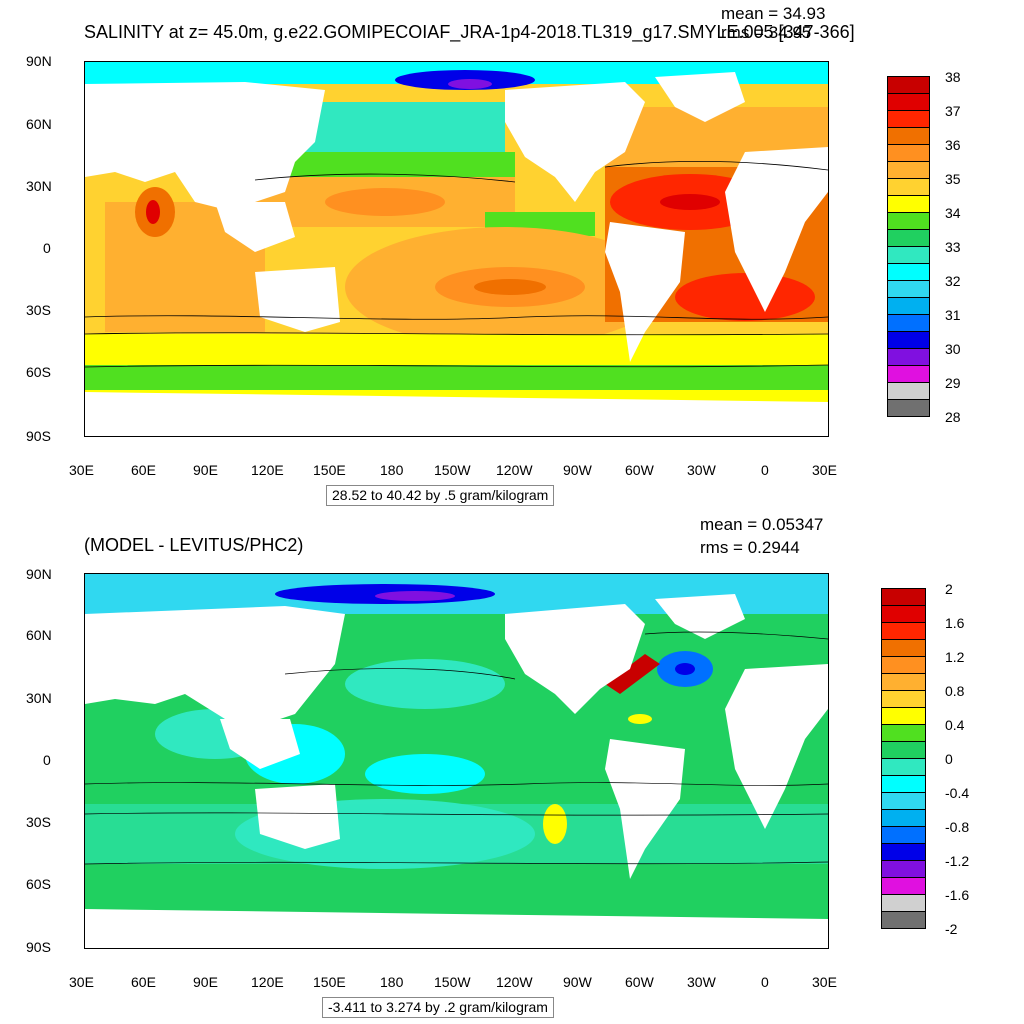 Image resolution: width=1024 pixels, height=1024 pixels. Describe the element at coordinates (955, 725) in the screenshot. I see `colorbar-label: 0.4` at that location.